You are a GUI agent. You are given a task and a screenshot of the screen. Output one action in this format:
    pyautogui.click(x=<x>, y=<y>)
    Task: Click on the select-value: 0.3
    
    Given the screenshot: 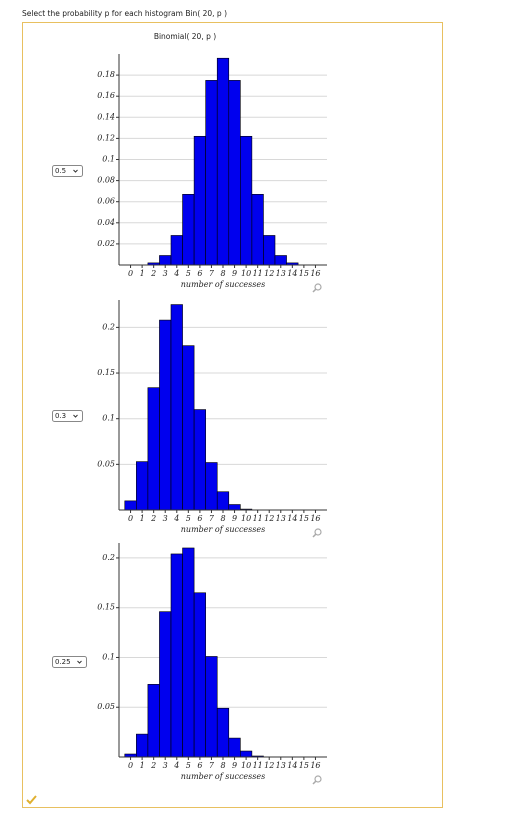 What is the action you would take?
    pyautogui.click(x=60, y=416)
    